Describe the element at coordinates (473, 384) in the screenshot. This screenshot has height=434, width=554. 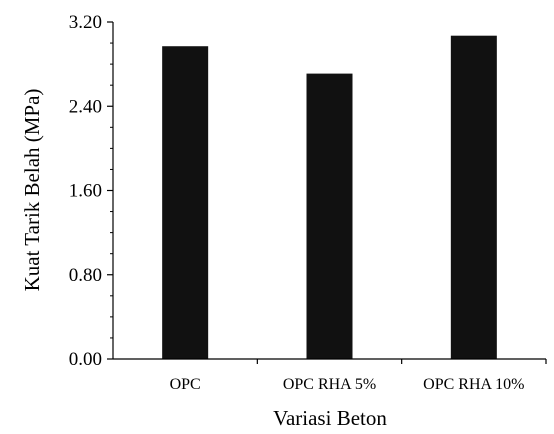
I see `x-tick-label: OPC RHA 10%` at that location.